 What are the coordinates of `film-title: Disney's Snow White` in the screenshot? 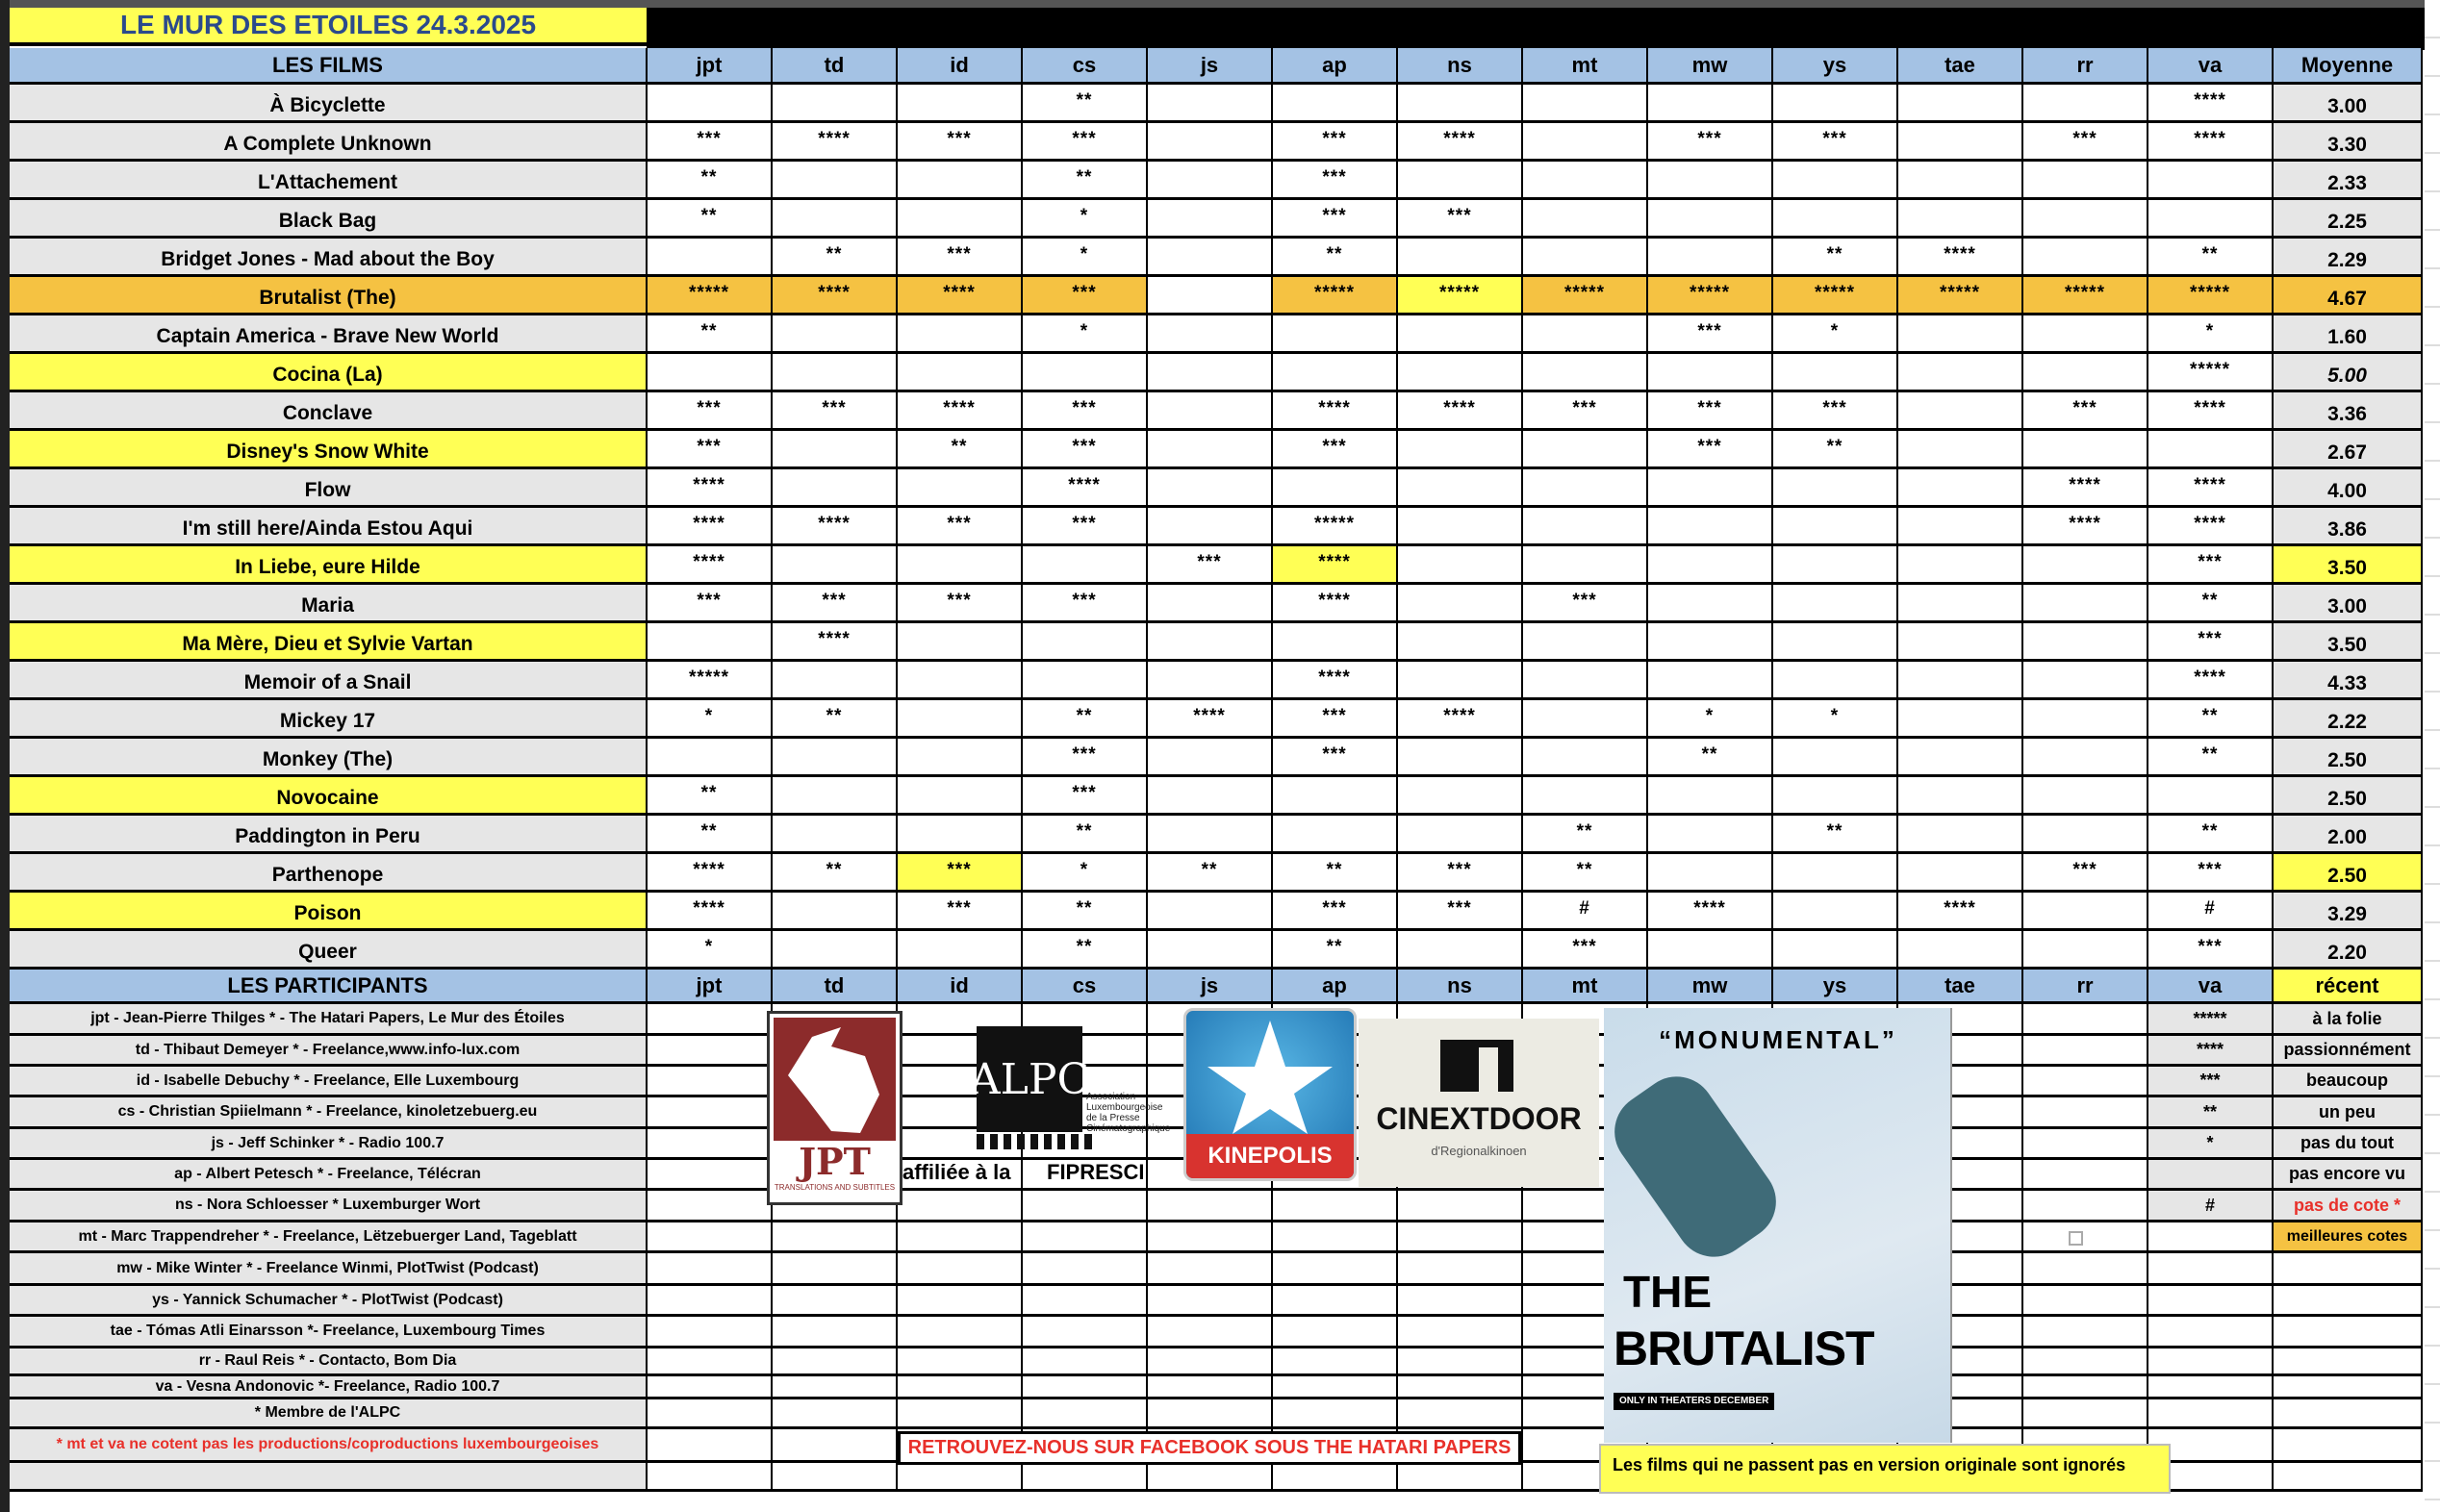 It's located at (329, 450).